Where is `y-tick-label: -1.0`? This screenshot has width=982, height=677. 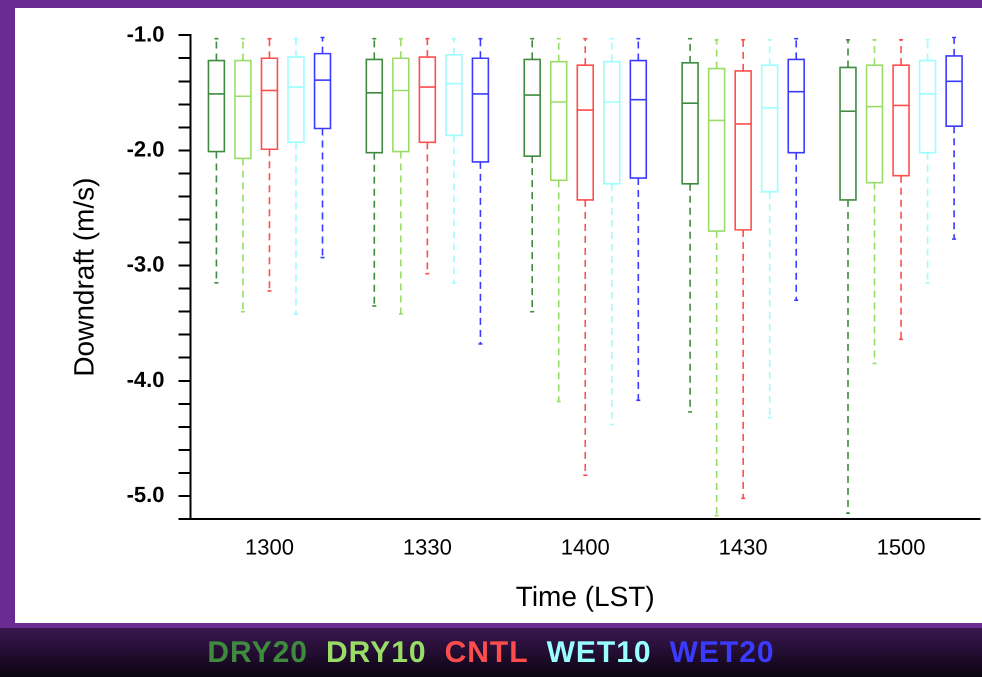 y-tick-label: -1.0 is located at coordinates (145, 33).